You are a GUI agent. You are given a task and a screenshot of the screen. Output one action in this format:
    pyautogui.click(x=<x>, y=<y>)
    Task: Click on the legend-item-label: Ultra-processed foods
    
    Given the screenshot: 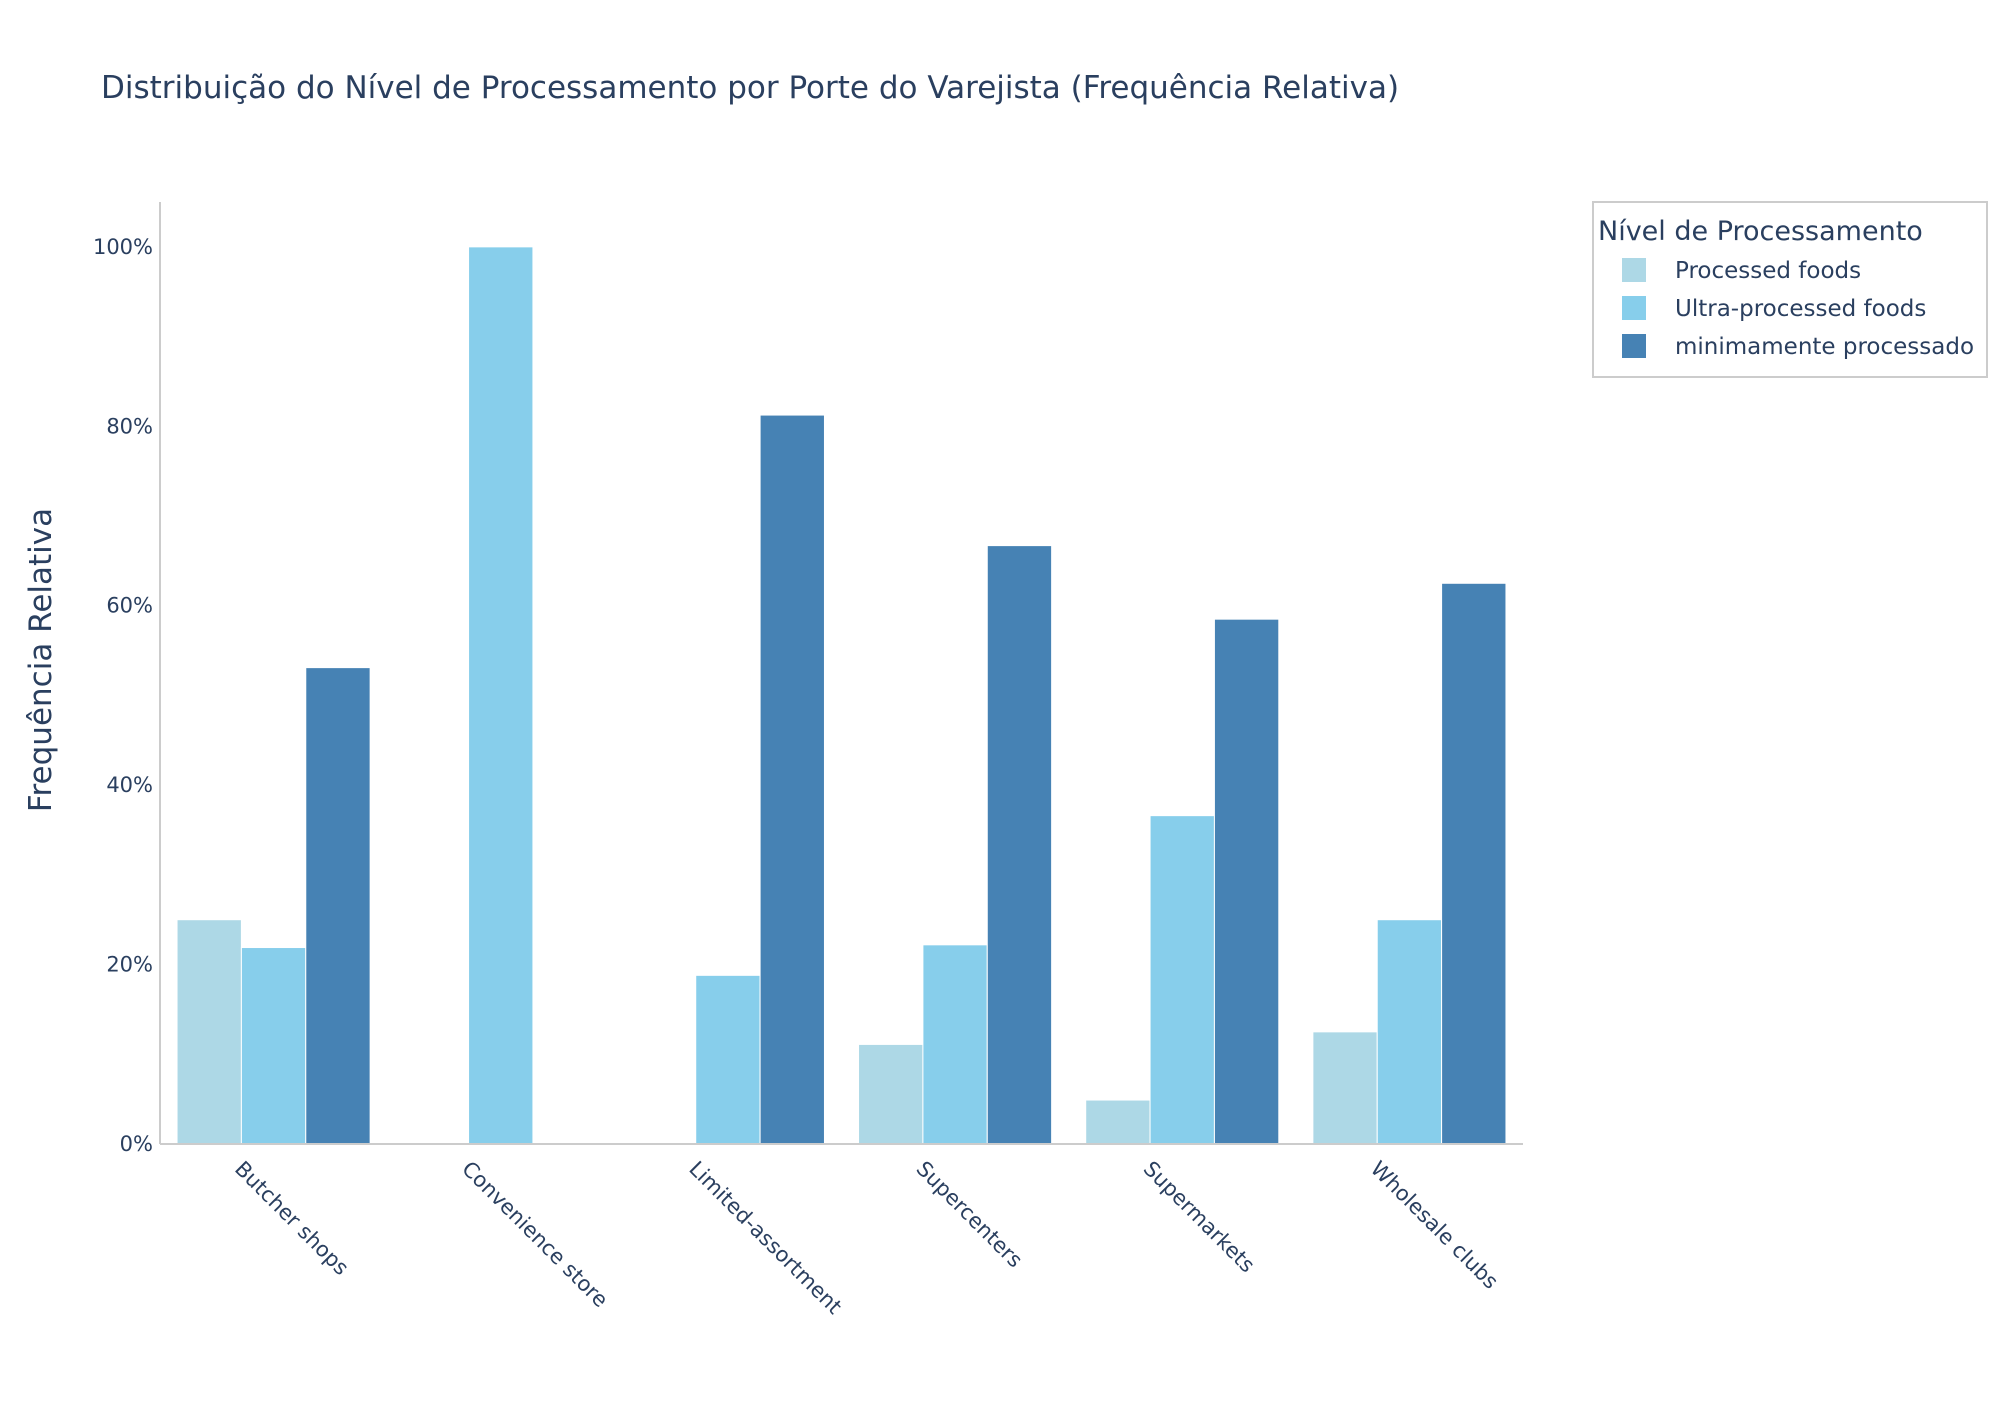 What is the action you would take?
    pyautogui.click(x=1800, y=309)
    